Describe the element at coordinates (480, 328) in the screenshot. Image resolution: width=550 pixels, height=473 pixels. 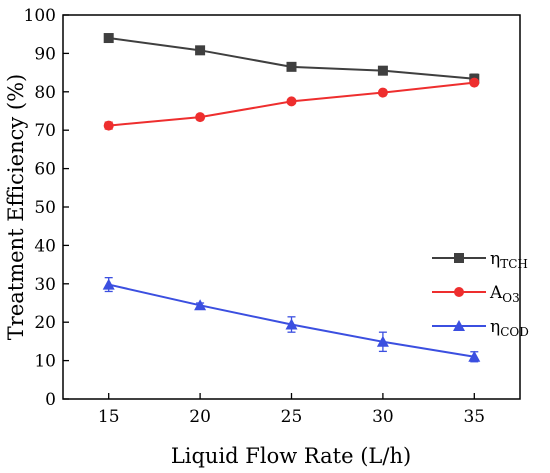
I see `legend-item: ηCOD` at that location.